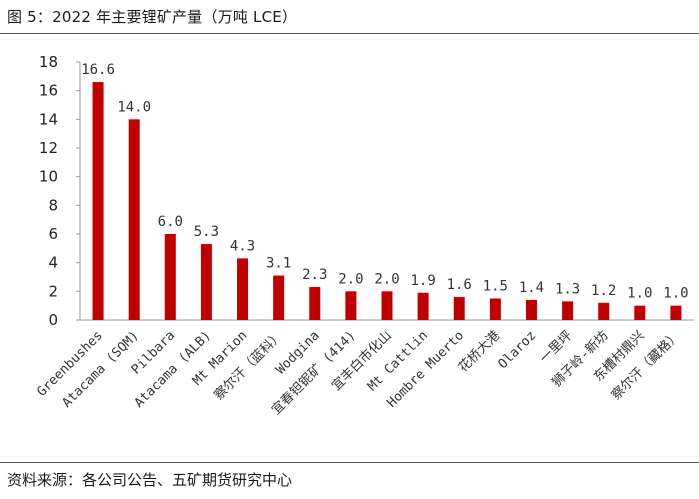 This screenshot has height=499, width=699. I want to click on data-label: 1.5, so click(495, 287).